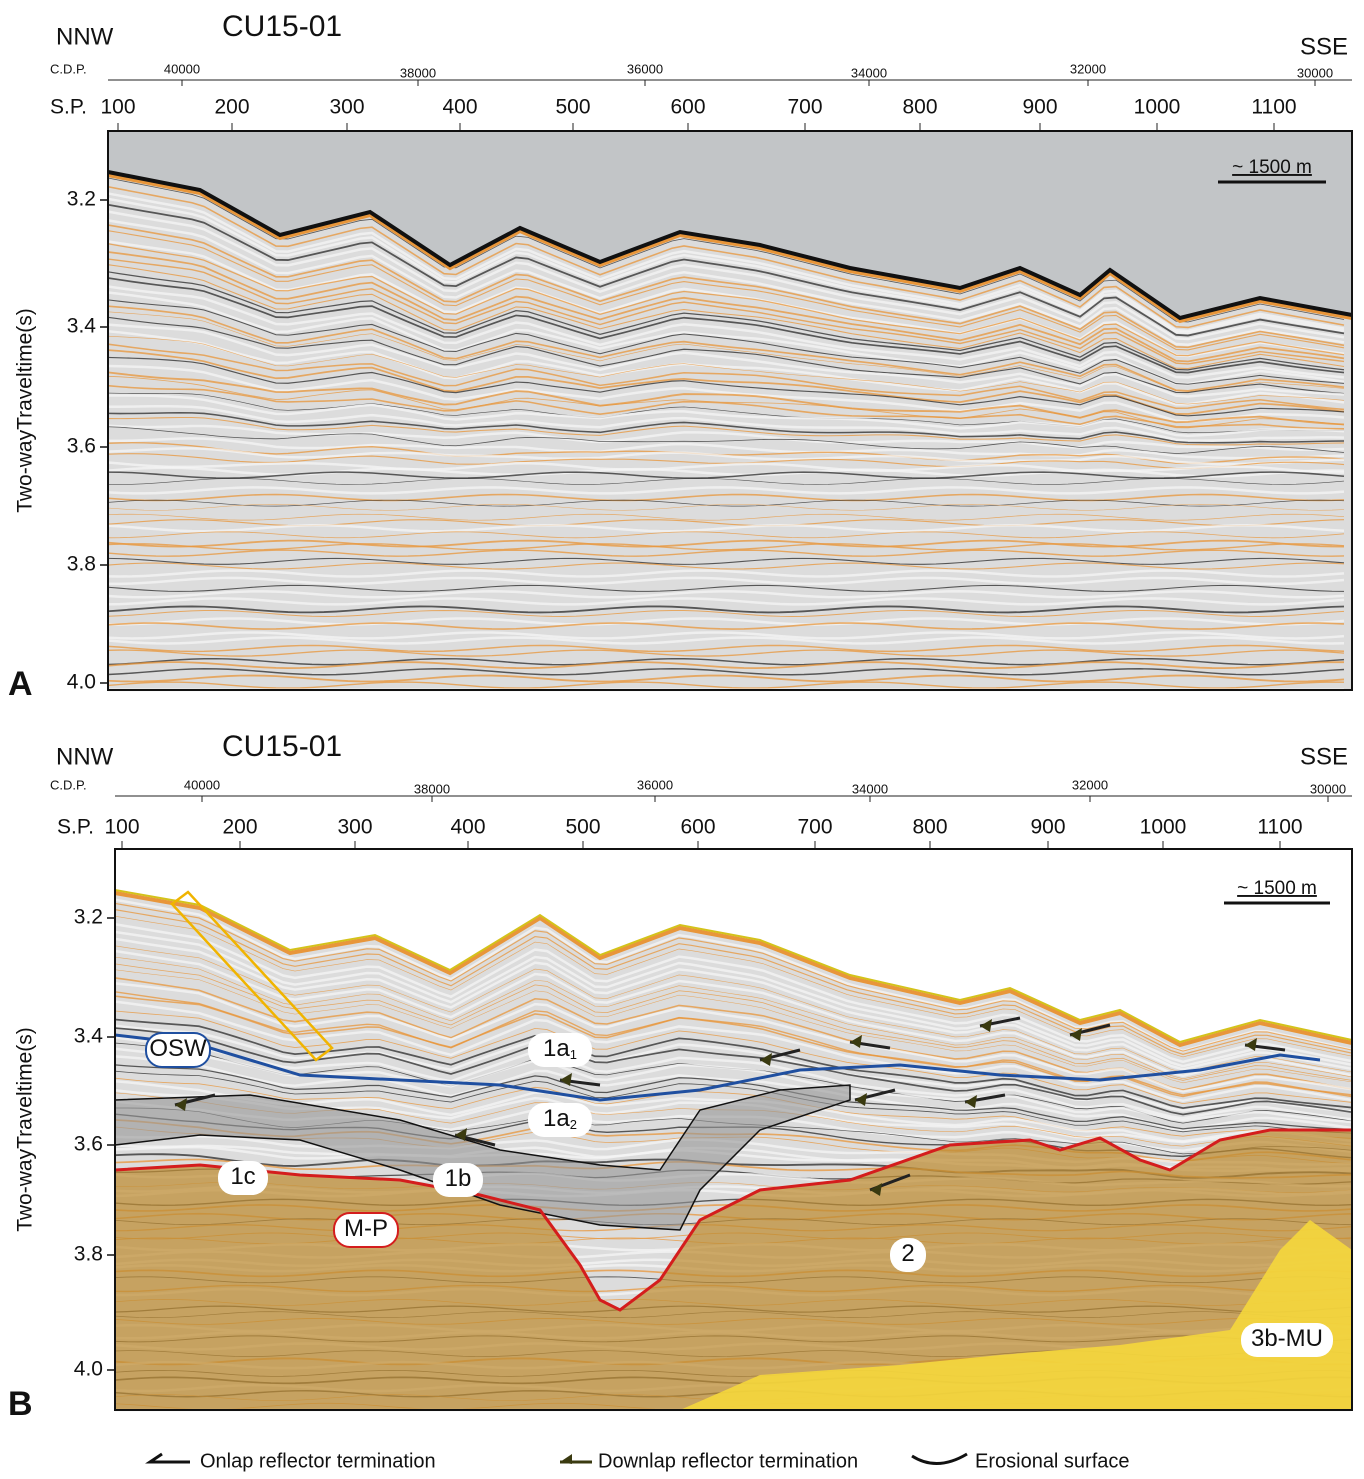 The width and height of the screenshot is (1364, 1479). I want to click on unit-label: 2, so click(907, 1253).